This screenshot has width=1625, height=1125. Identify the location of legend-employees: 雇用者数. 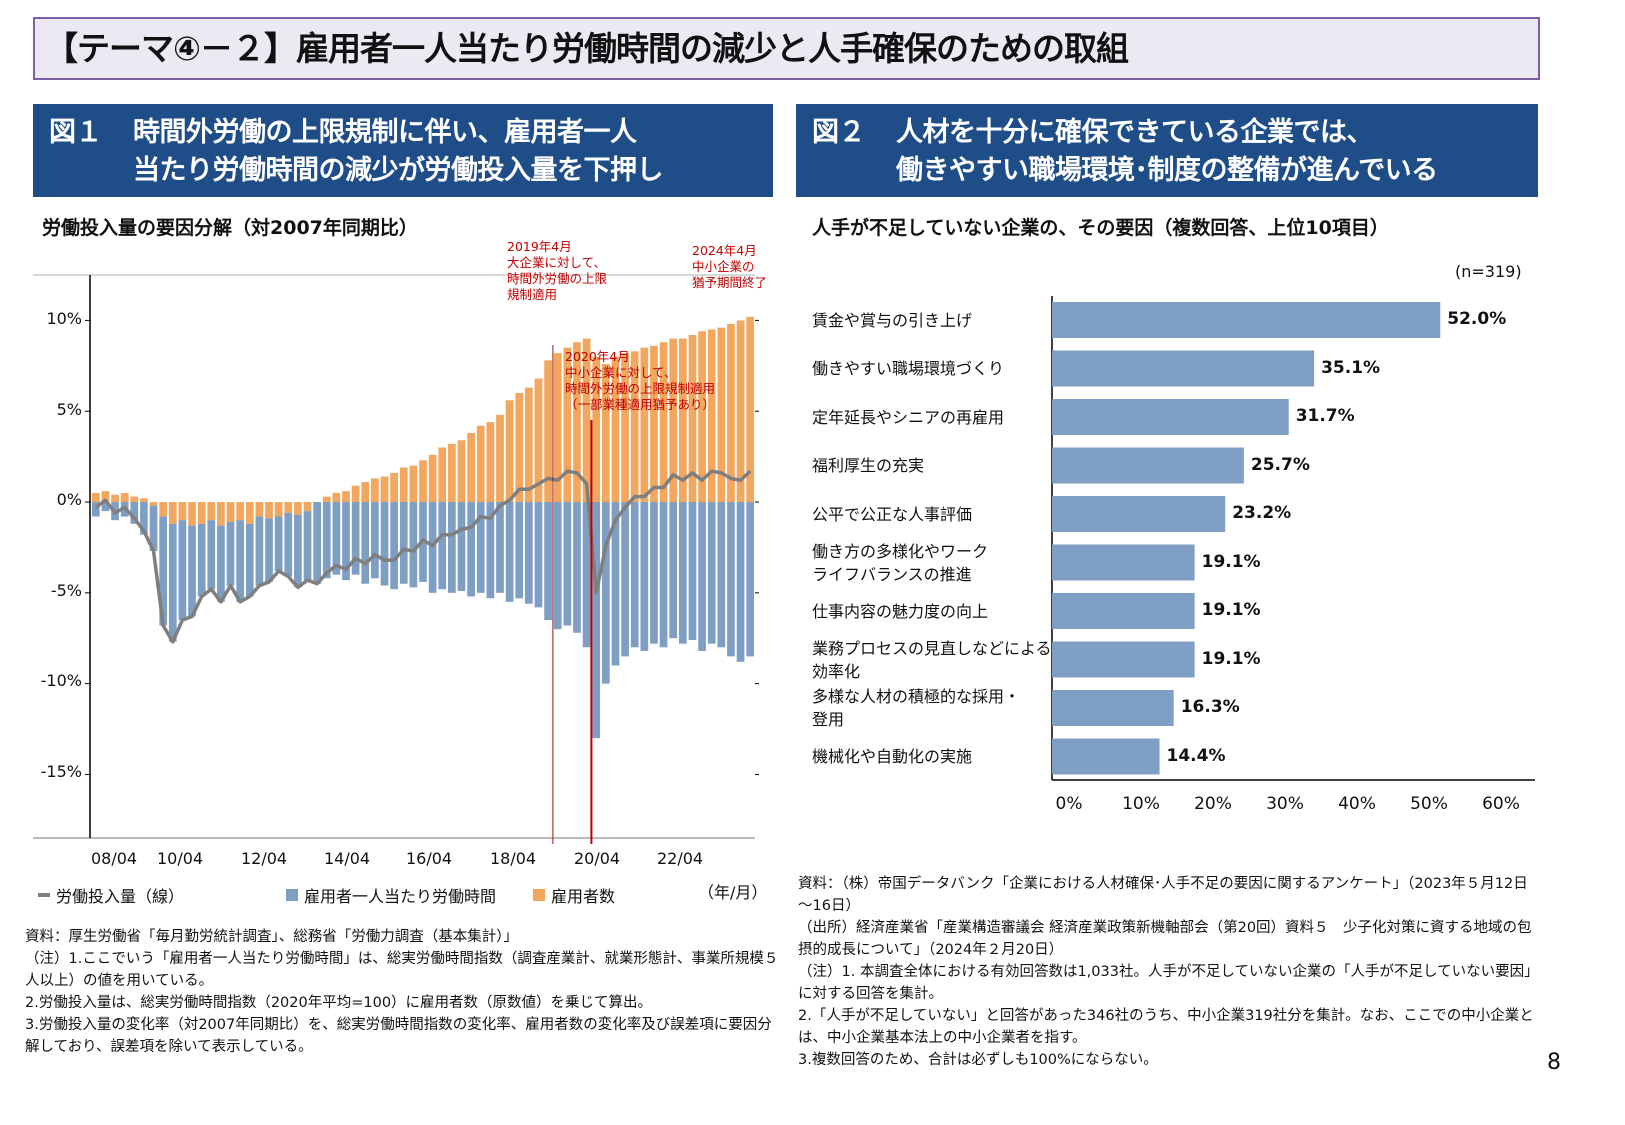
(574, 895).